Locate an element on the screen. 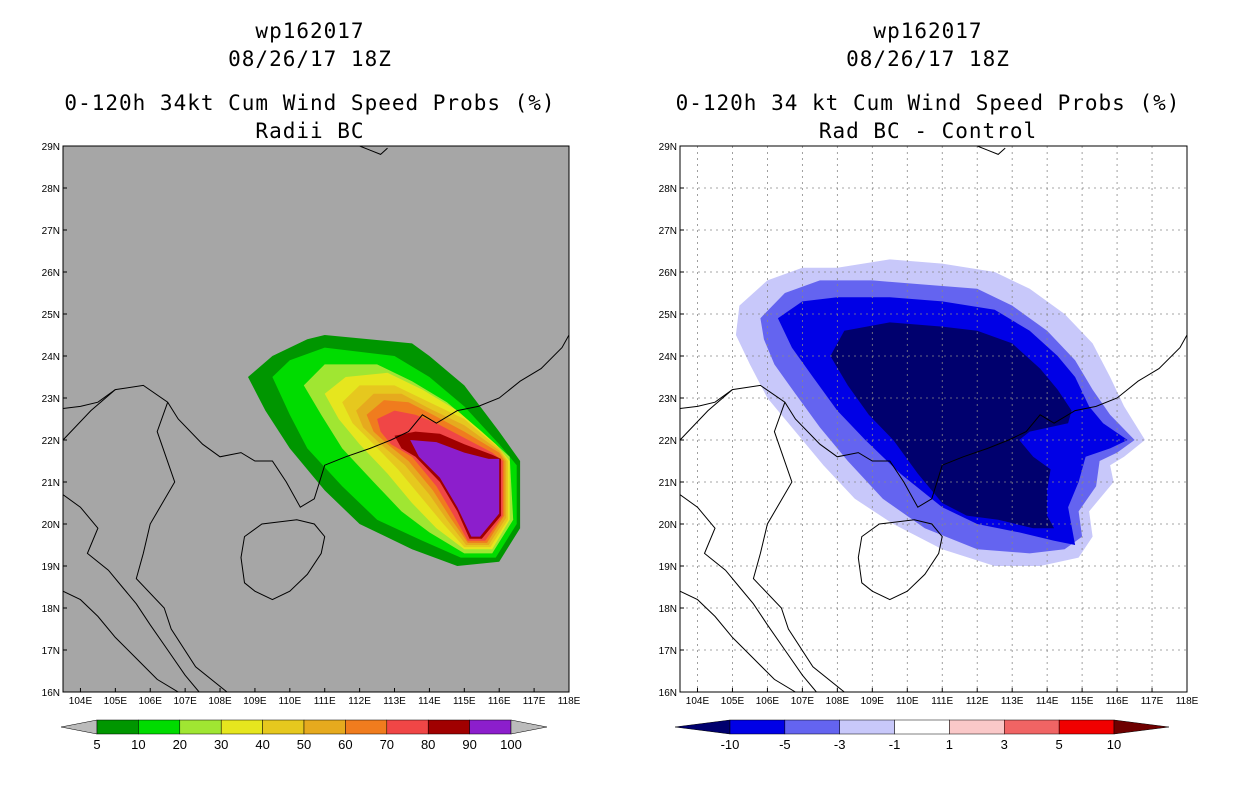 The image size is (1236, 800). right-y-tick-label: 19N is located at coordinates (668, 567).